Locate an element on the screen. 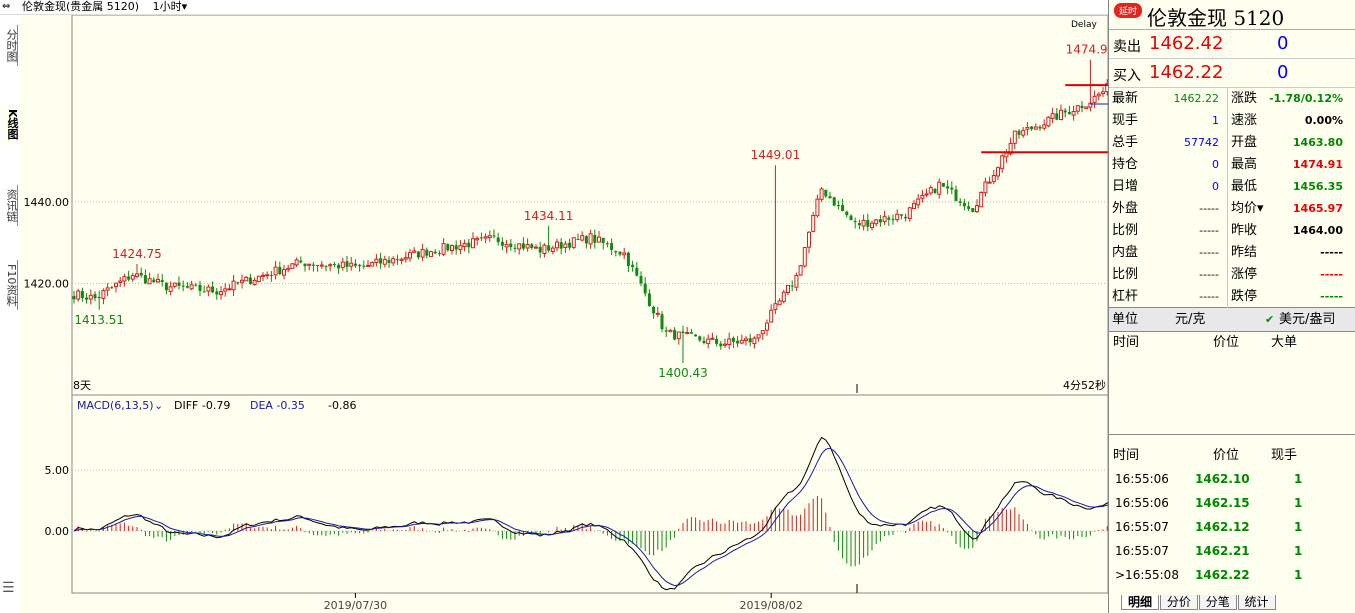  tab-price-dist: 分价 is located at coordinates (1178, 602).